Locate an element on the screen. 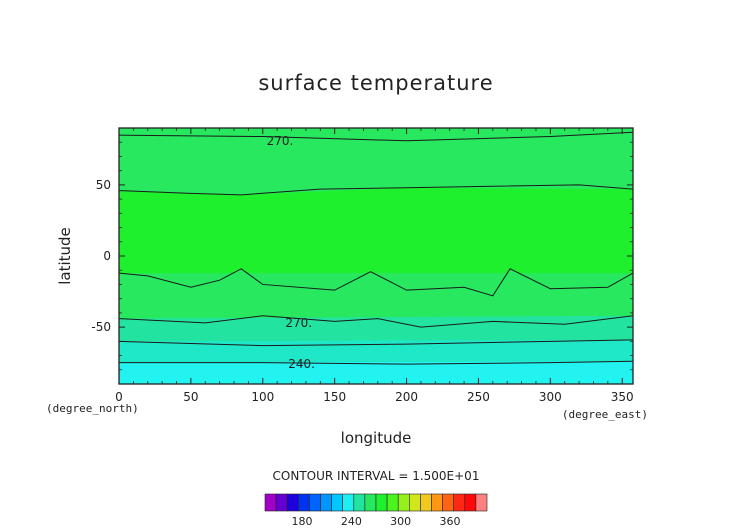 This screenshot has height=532, width=752. colorbar is located at coordinates (376, 502).